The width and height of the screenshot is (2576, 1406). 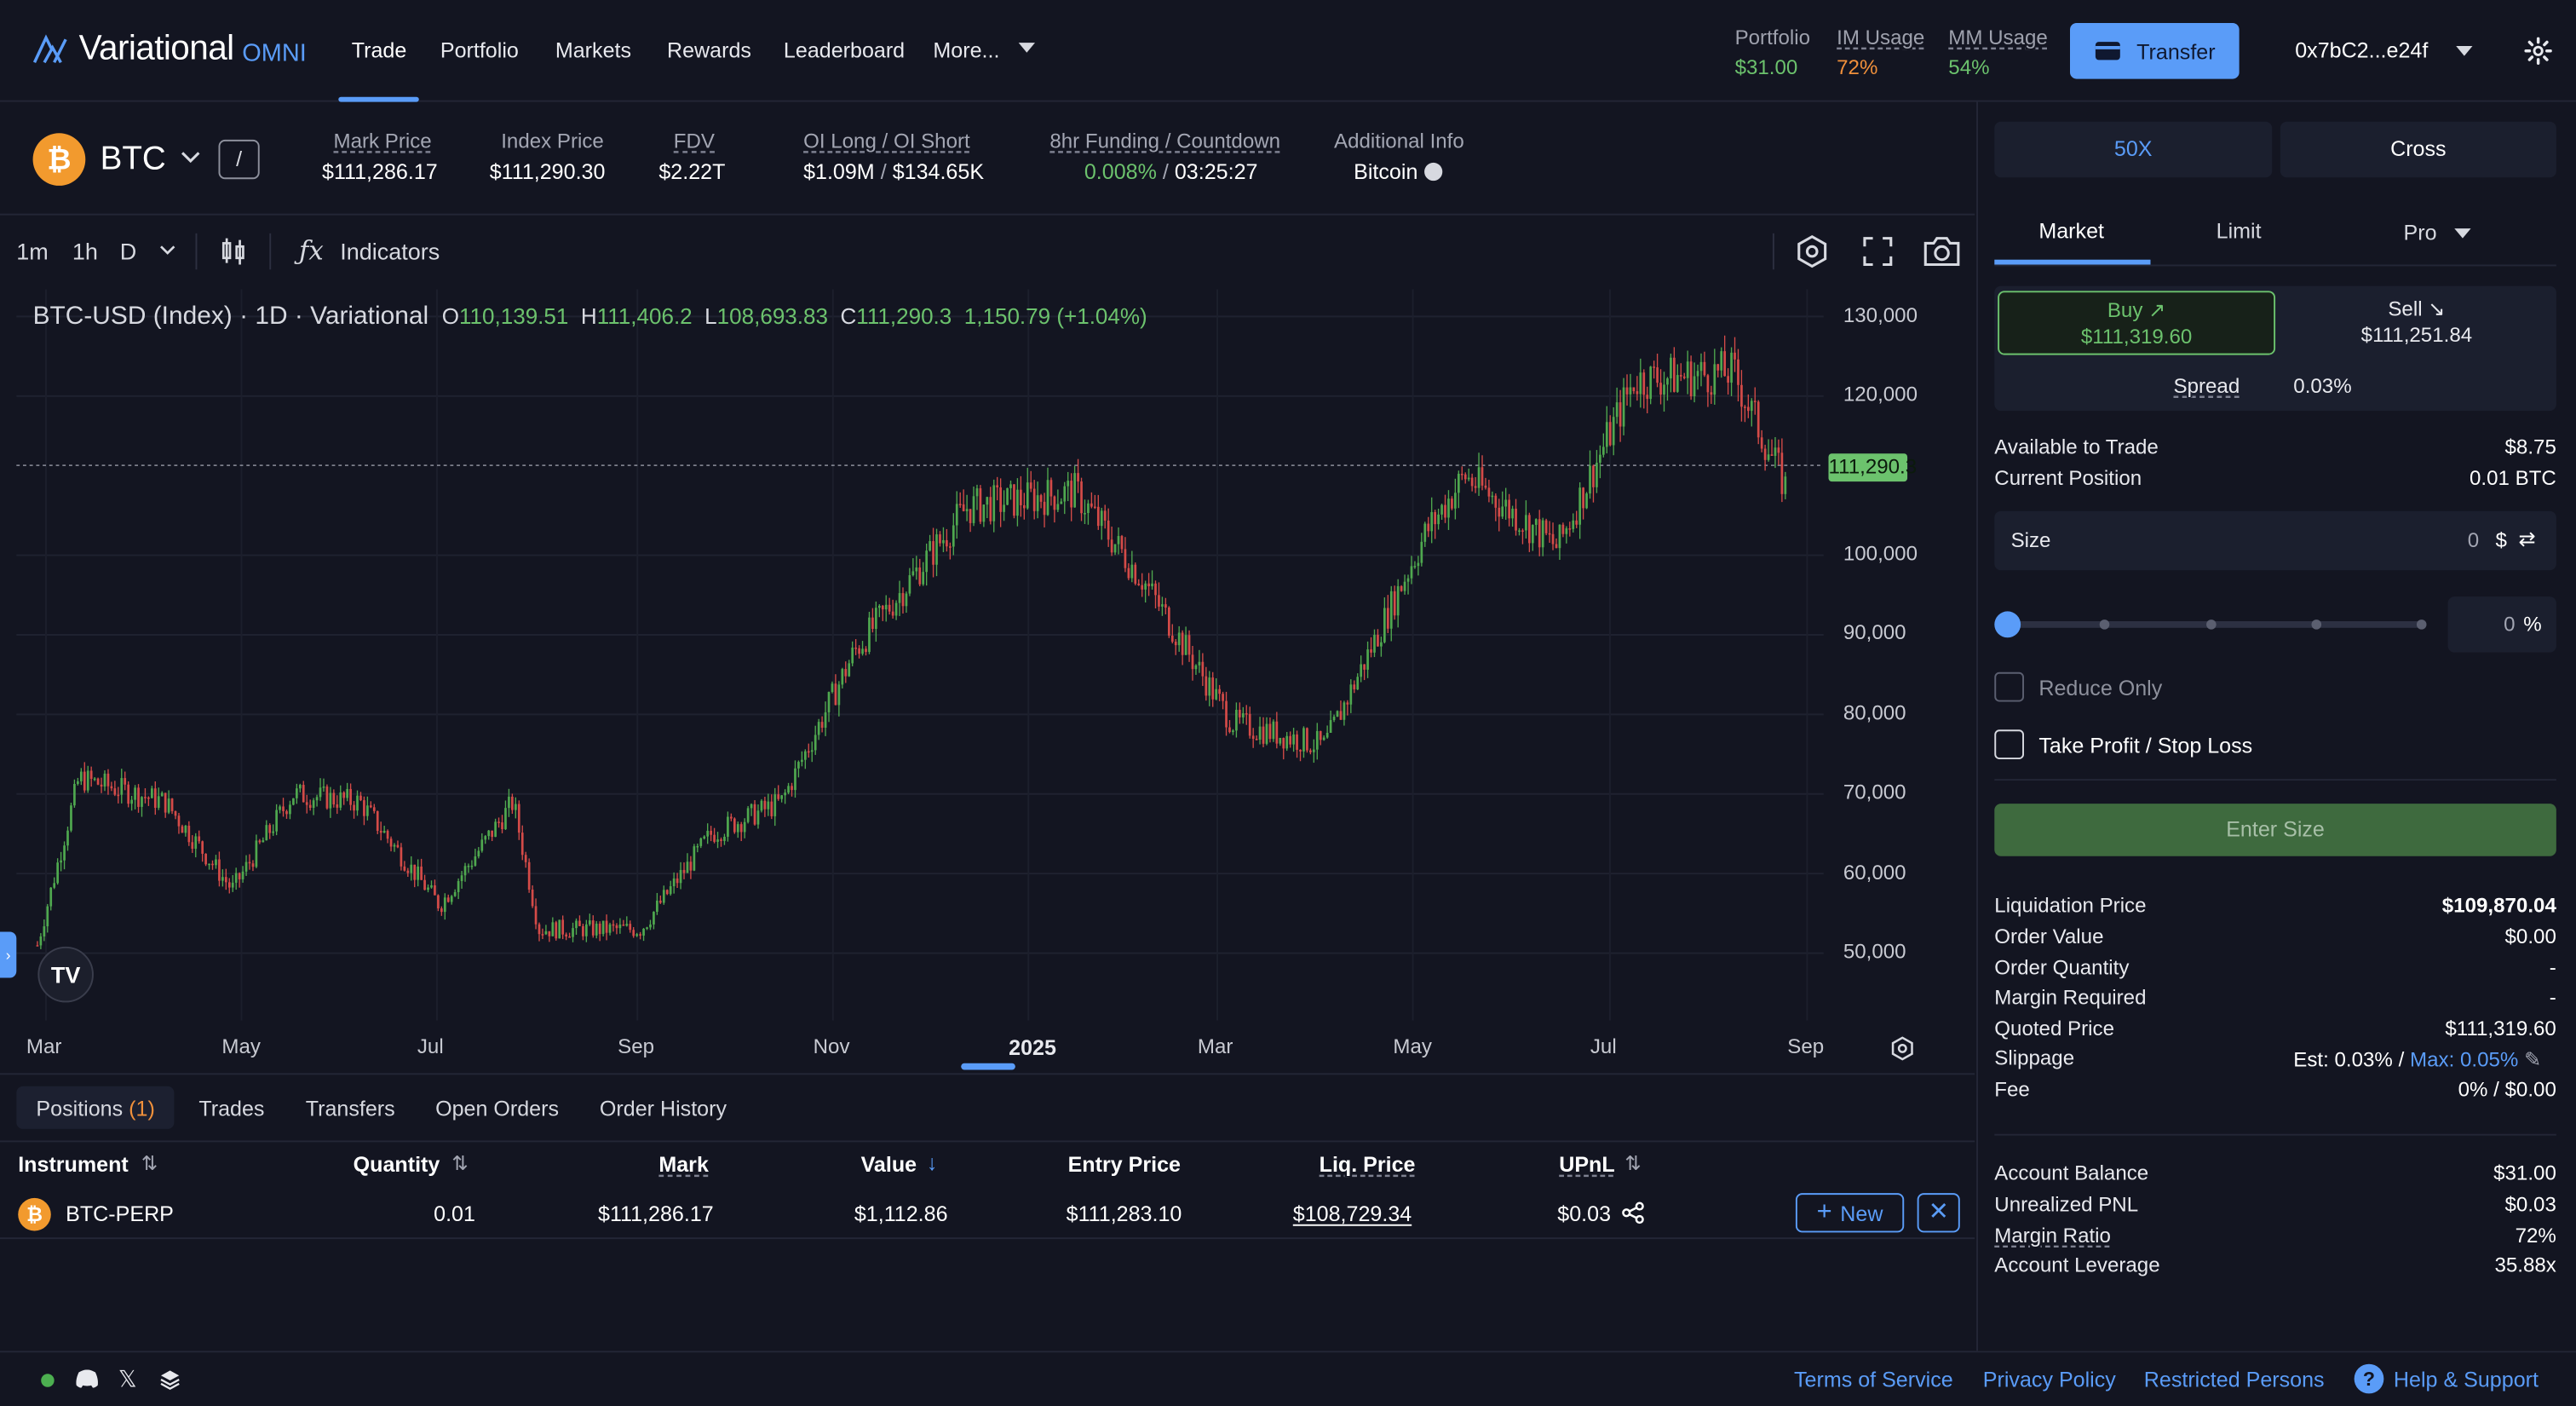 What do you see at coordinates (1941, 251) in the screenshot?
I see `camera-icon` at bounding box center [1941, 251].